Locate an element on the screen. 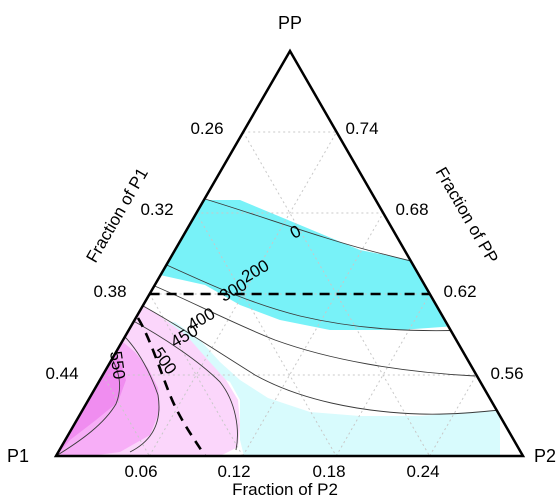  tick-bottom-2: 0.18 is located at coordinates (328, 471).